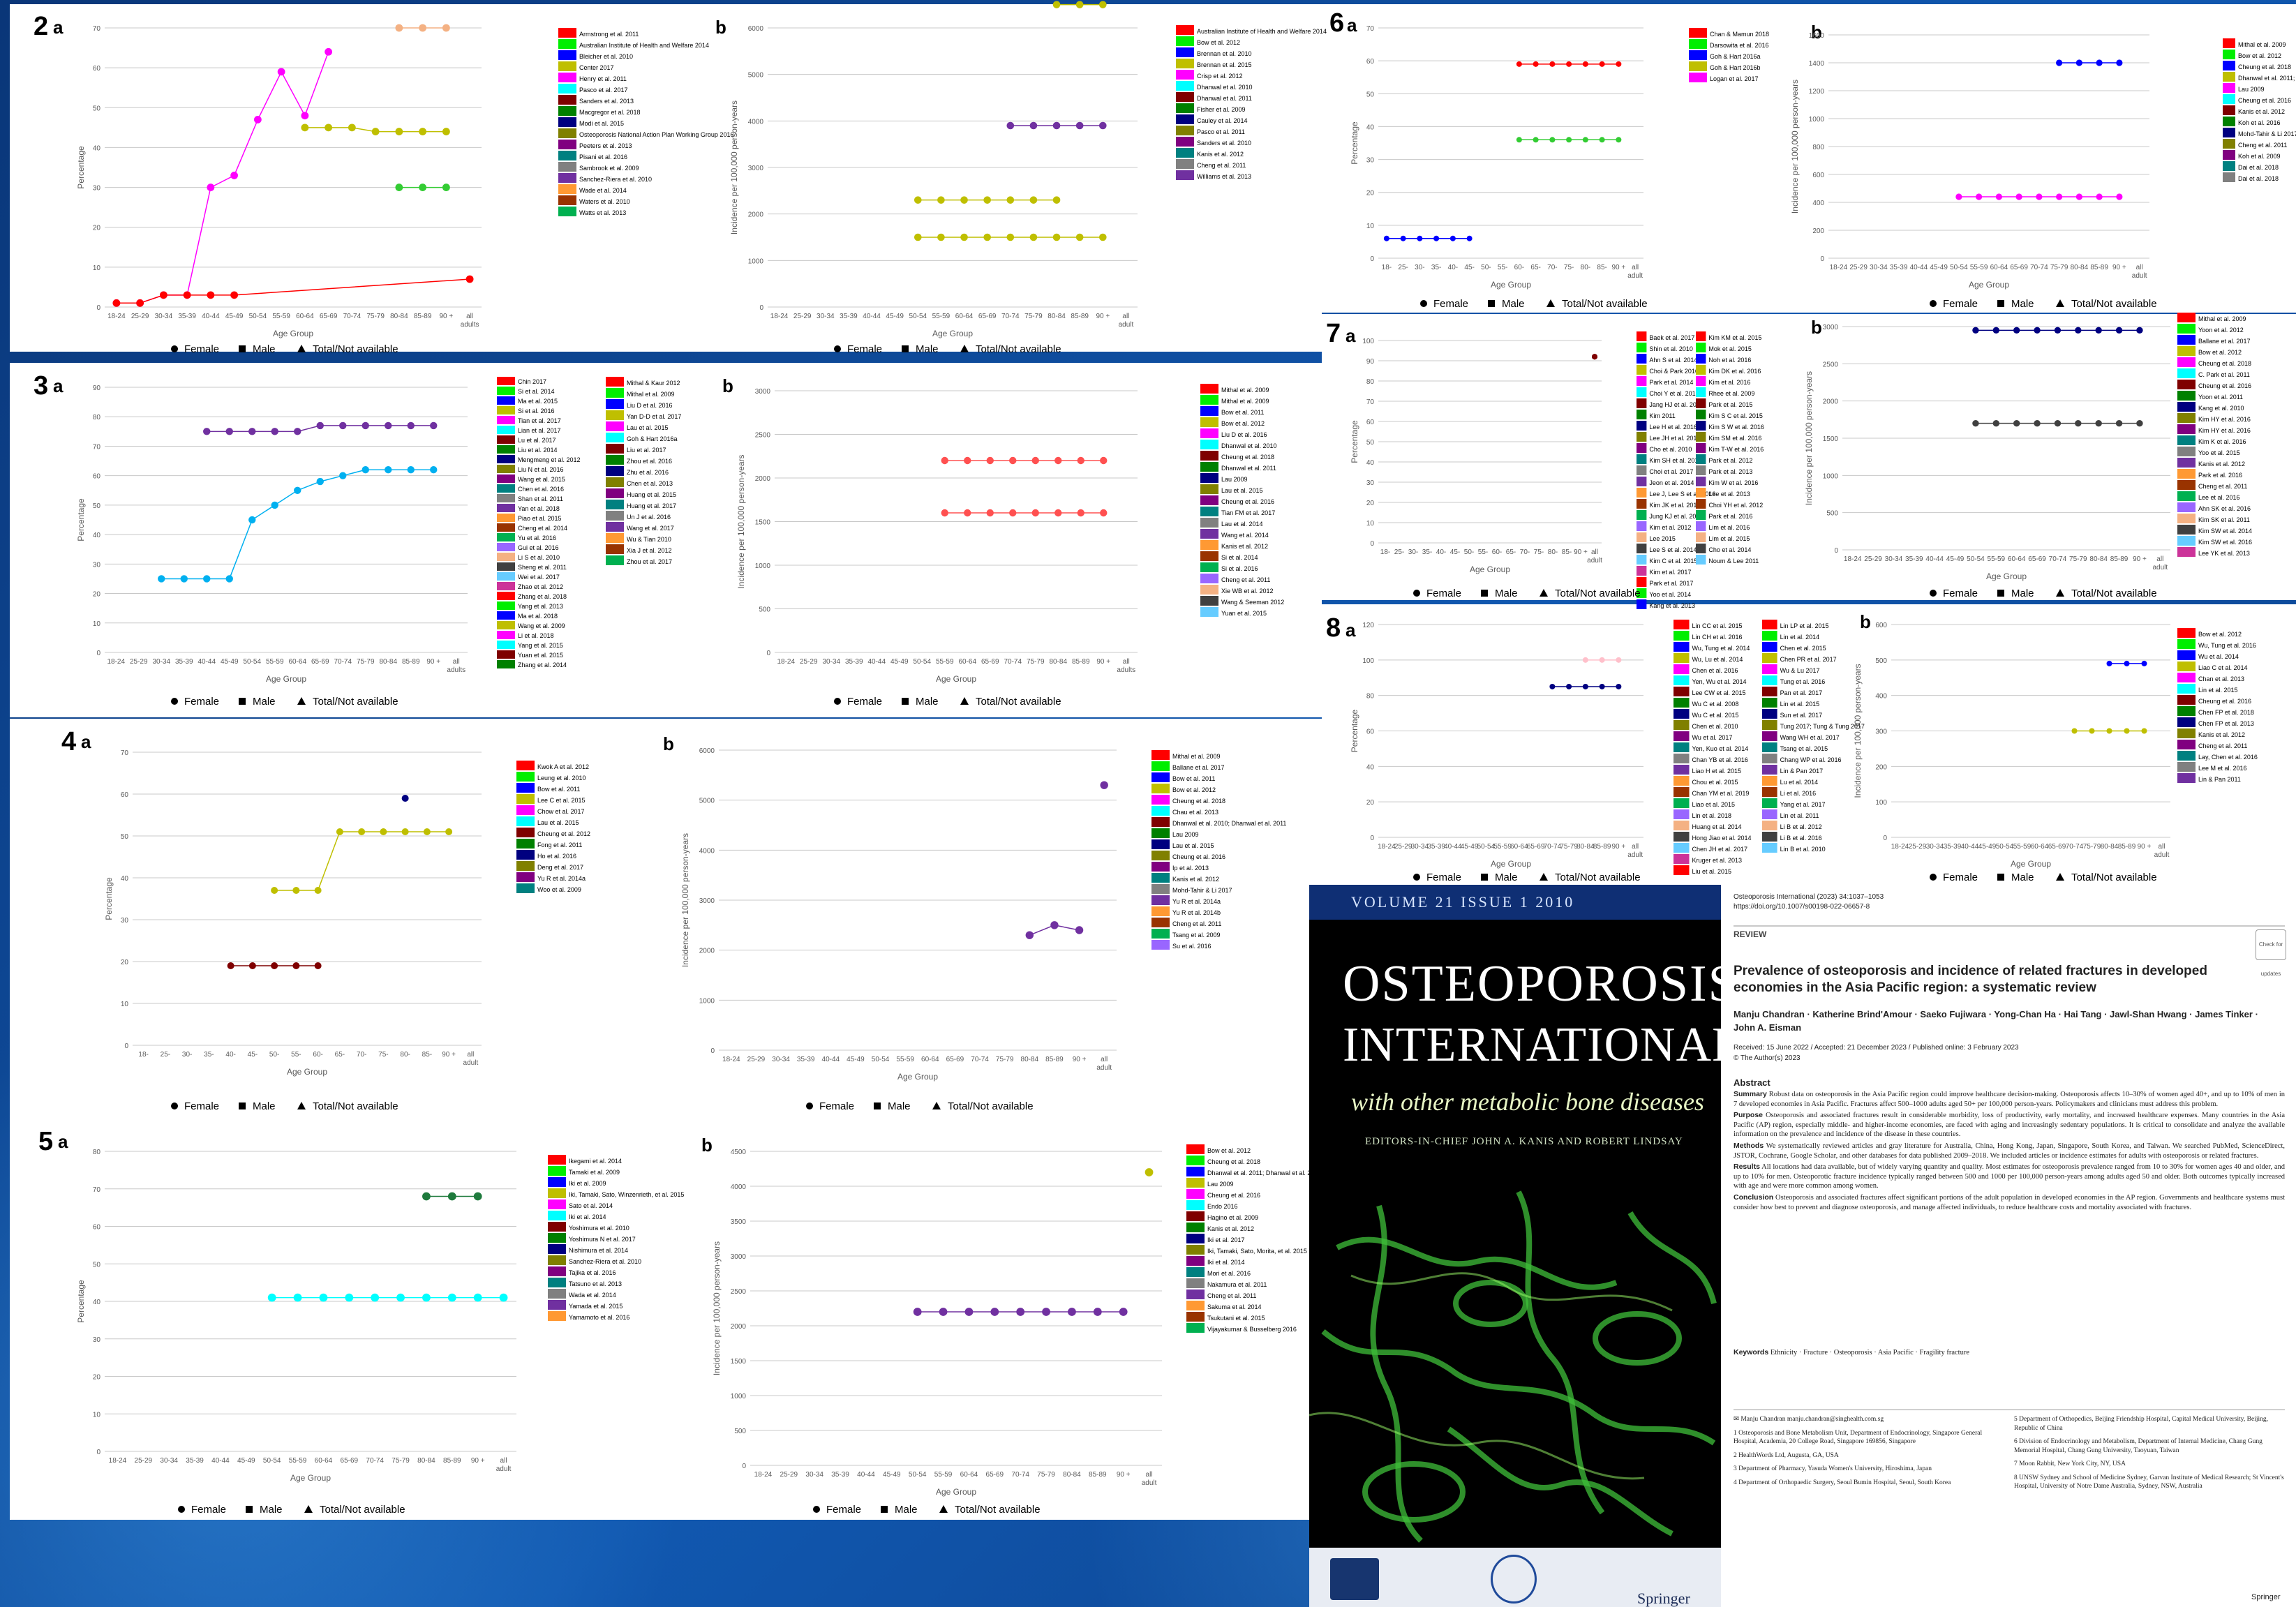 This screenshot has width=2296, height=1607. What do you see at coordinates (1333, 628) in the screenshot?
I see `figure-number: 8` at bounding box center [1333, 628].